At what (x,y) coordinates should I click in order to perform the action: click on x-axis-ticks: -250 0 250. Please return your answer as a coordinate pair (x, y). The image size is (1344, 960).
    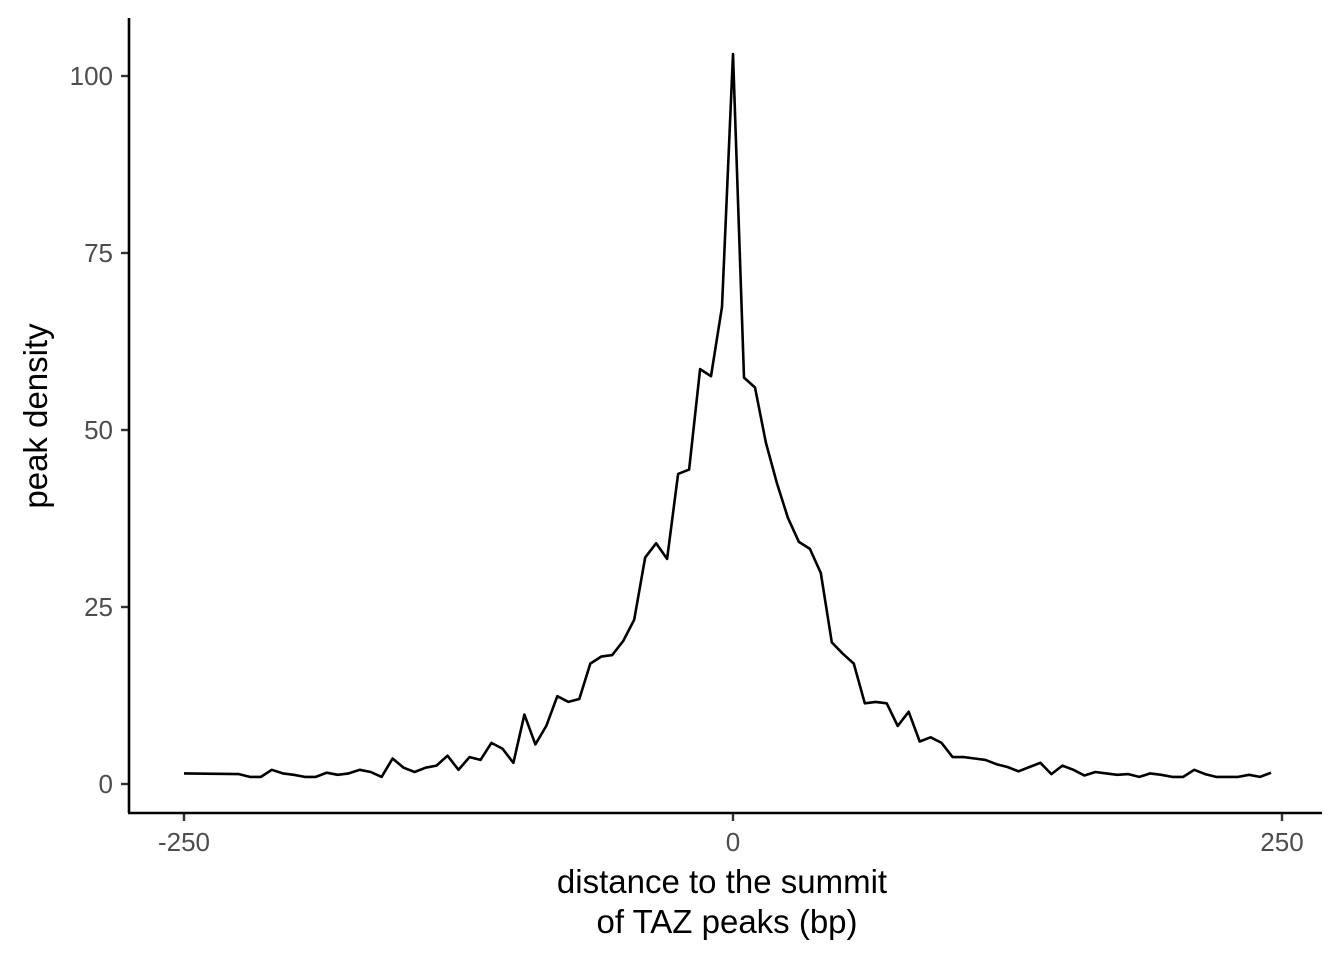
    Looking at the image, I should click on (731, 835).